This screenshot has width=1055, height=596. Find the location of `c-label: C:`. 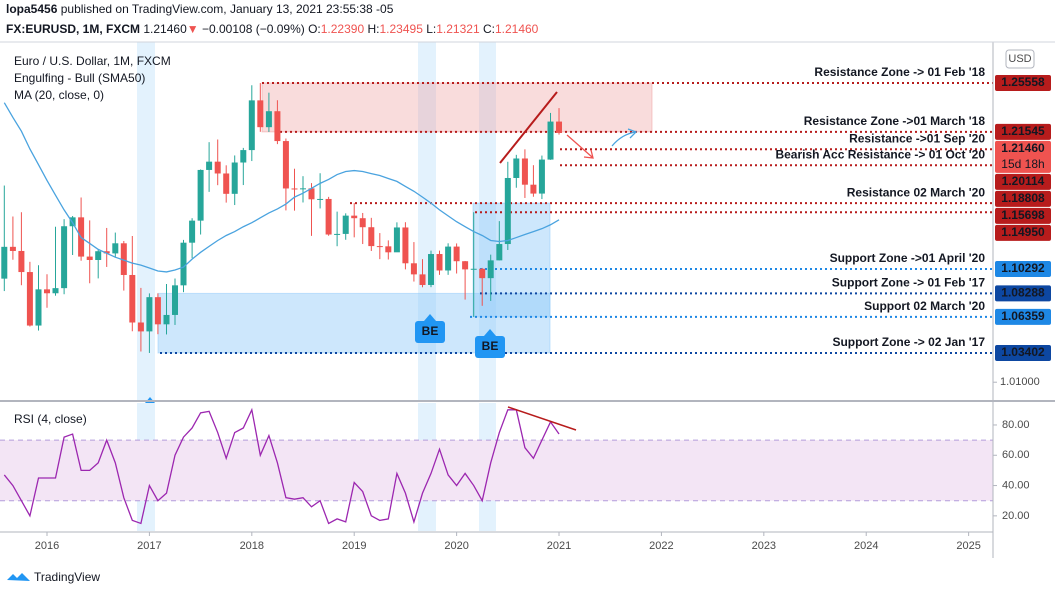

c-label: C: is located at coordinates (489, 29).